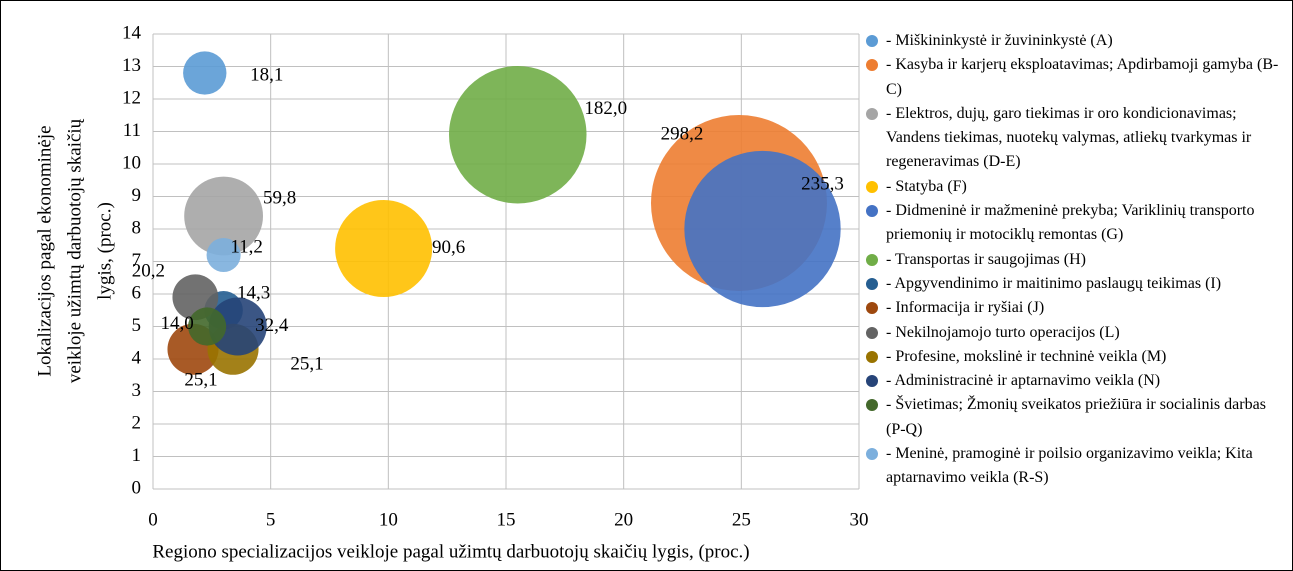 This screenshot has width=1293, height=571. I want to click on y-tick-label: 14, so click(132, 32).